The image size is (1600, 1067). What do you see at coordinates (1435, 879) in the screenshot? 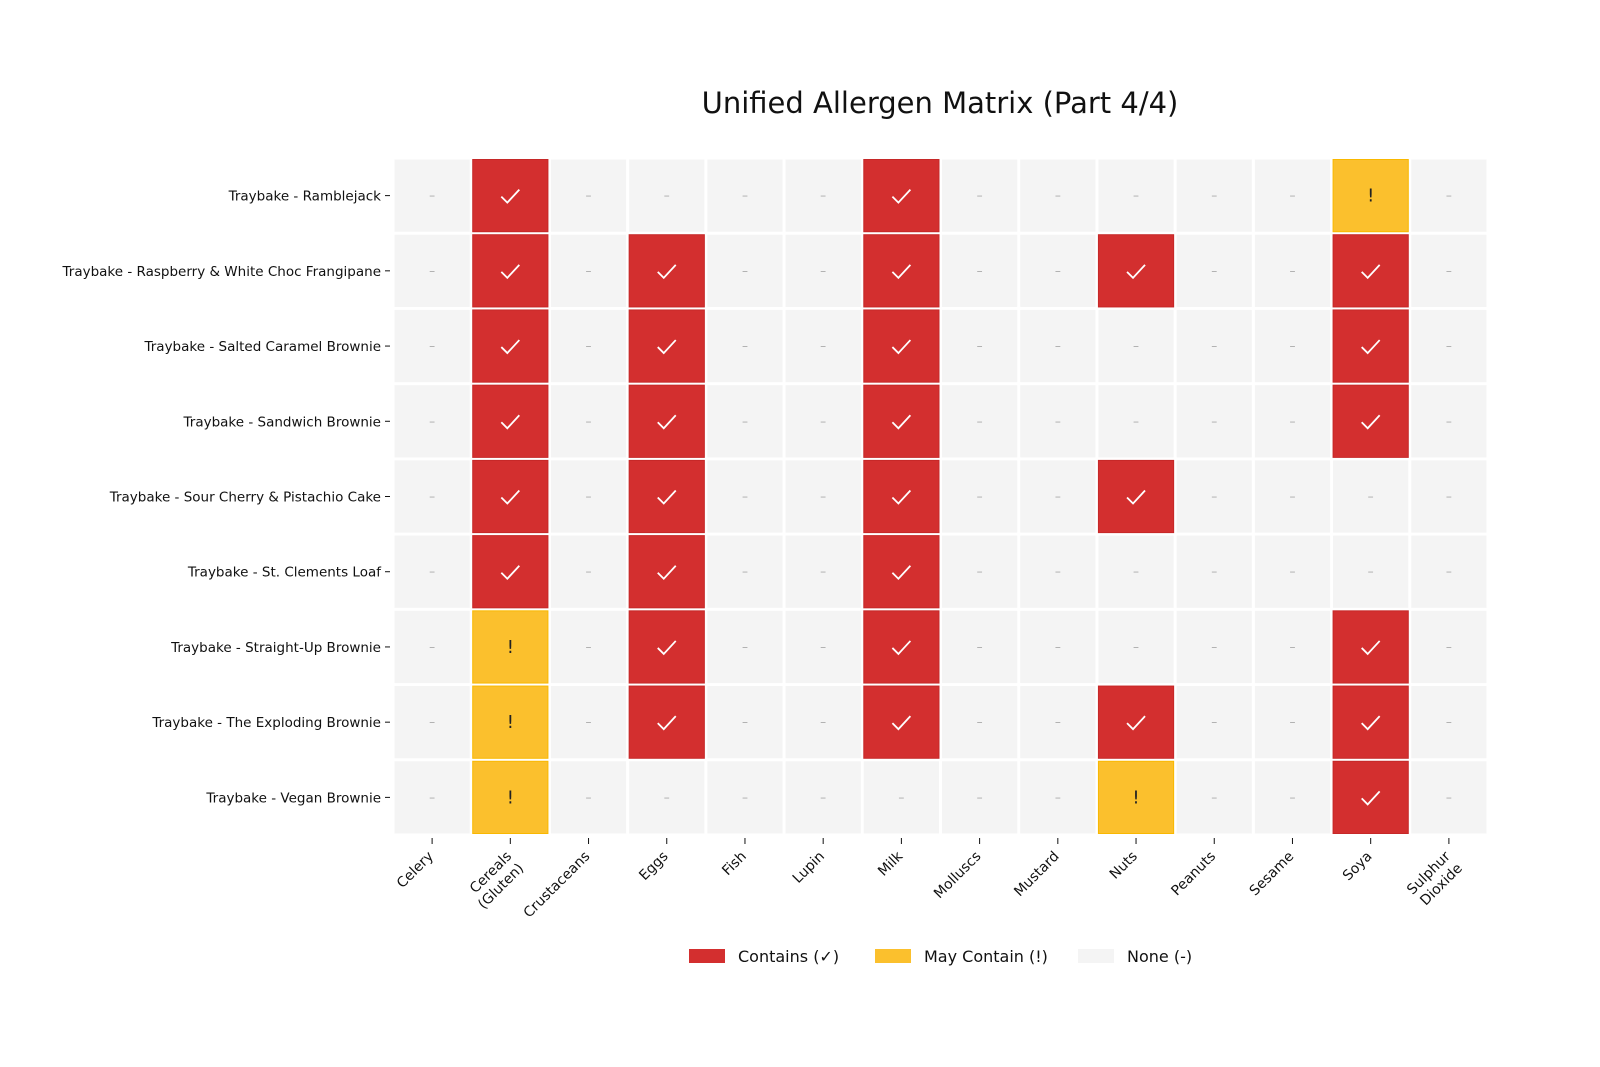
I see `column-label: SulphurDioxide` at bounding box center [1435, 879].